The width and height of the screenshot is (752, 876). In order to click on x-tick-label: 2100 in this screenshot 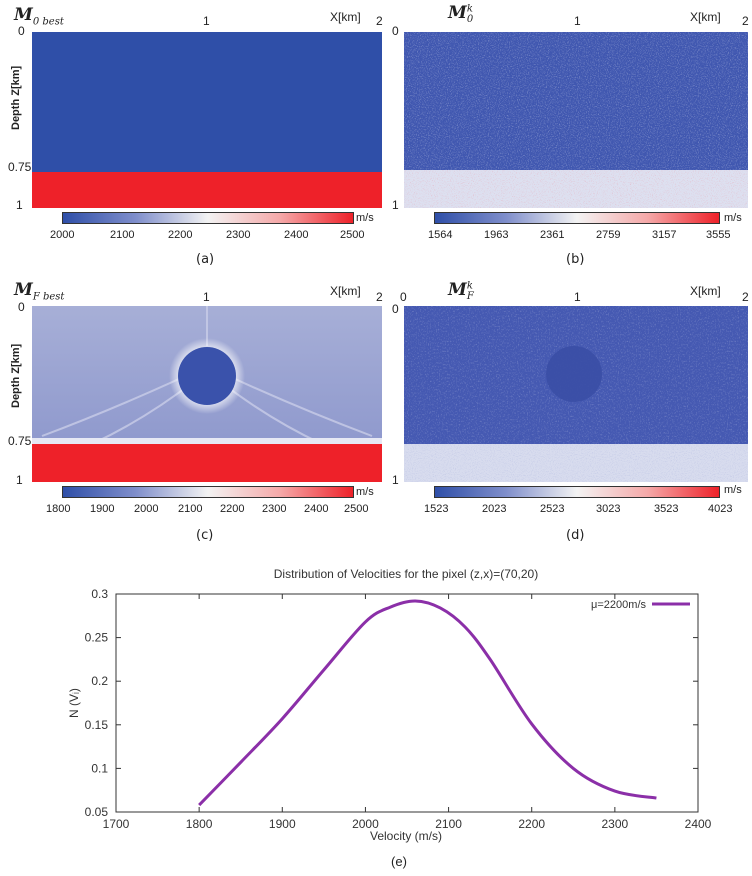, I will do `click(448, 824)`.